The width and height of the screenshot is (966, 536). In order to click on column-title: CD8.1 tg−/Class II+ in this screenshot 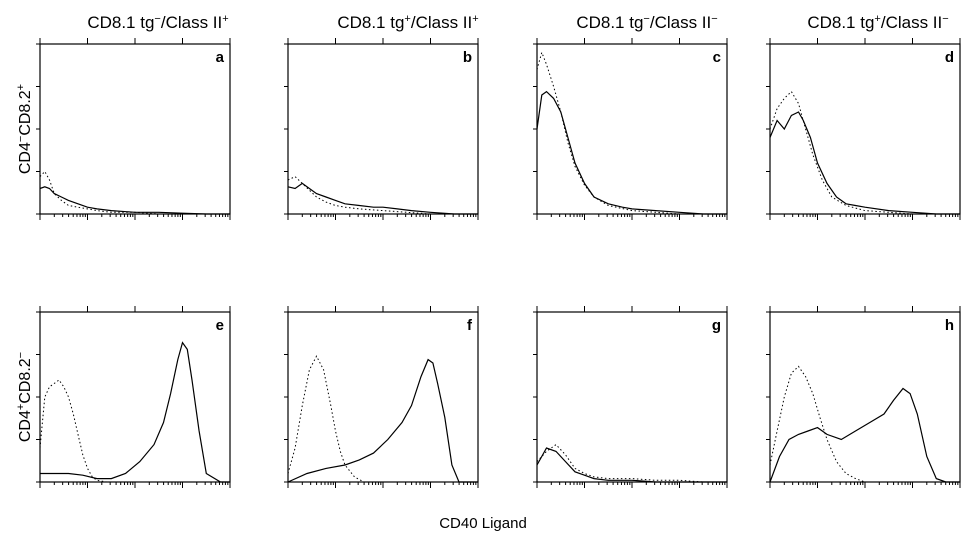, I will do `click(157, 22)`.